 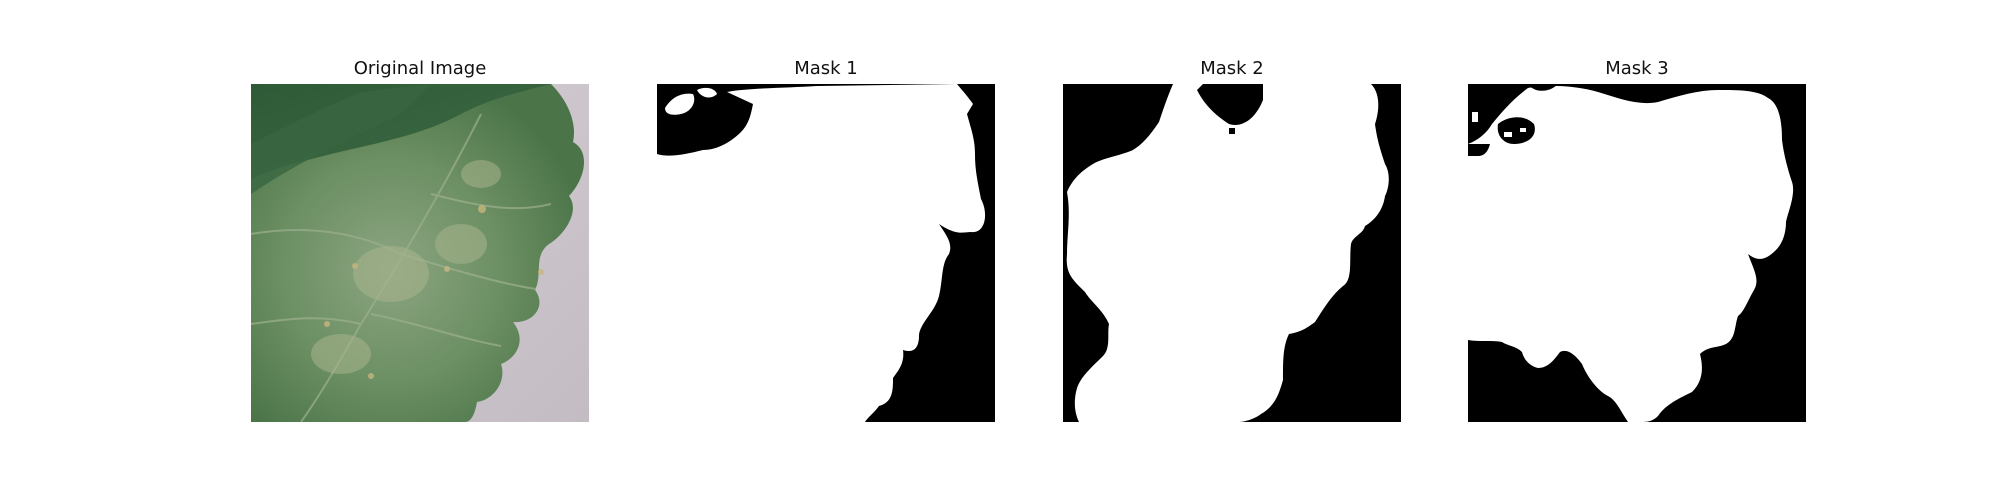 I want to click on mask-hole-small, so click(x=1232, y=131).